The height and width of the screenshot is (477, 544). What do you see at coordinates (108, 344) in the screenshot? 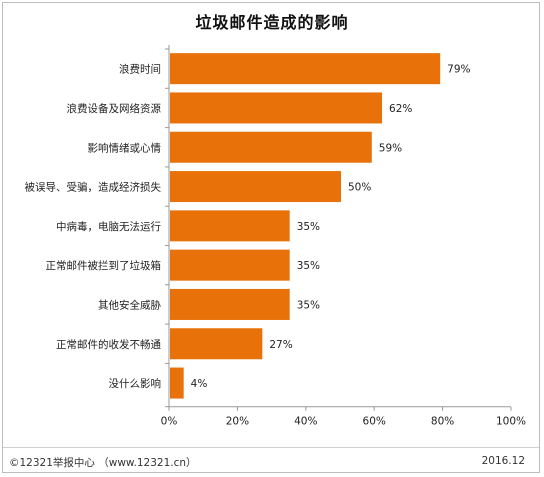
I see `category-label: 正常邮件的收发不畅通` at bounding box center [108, 344].